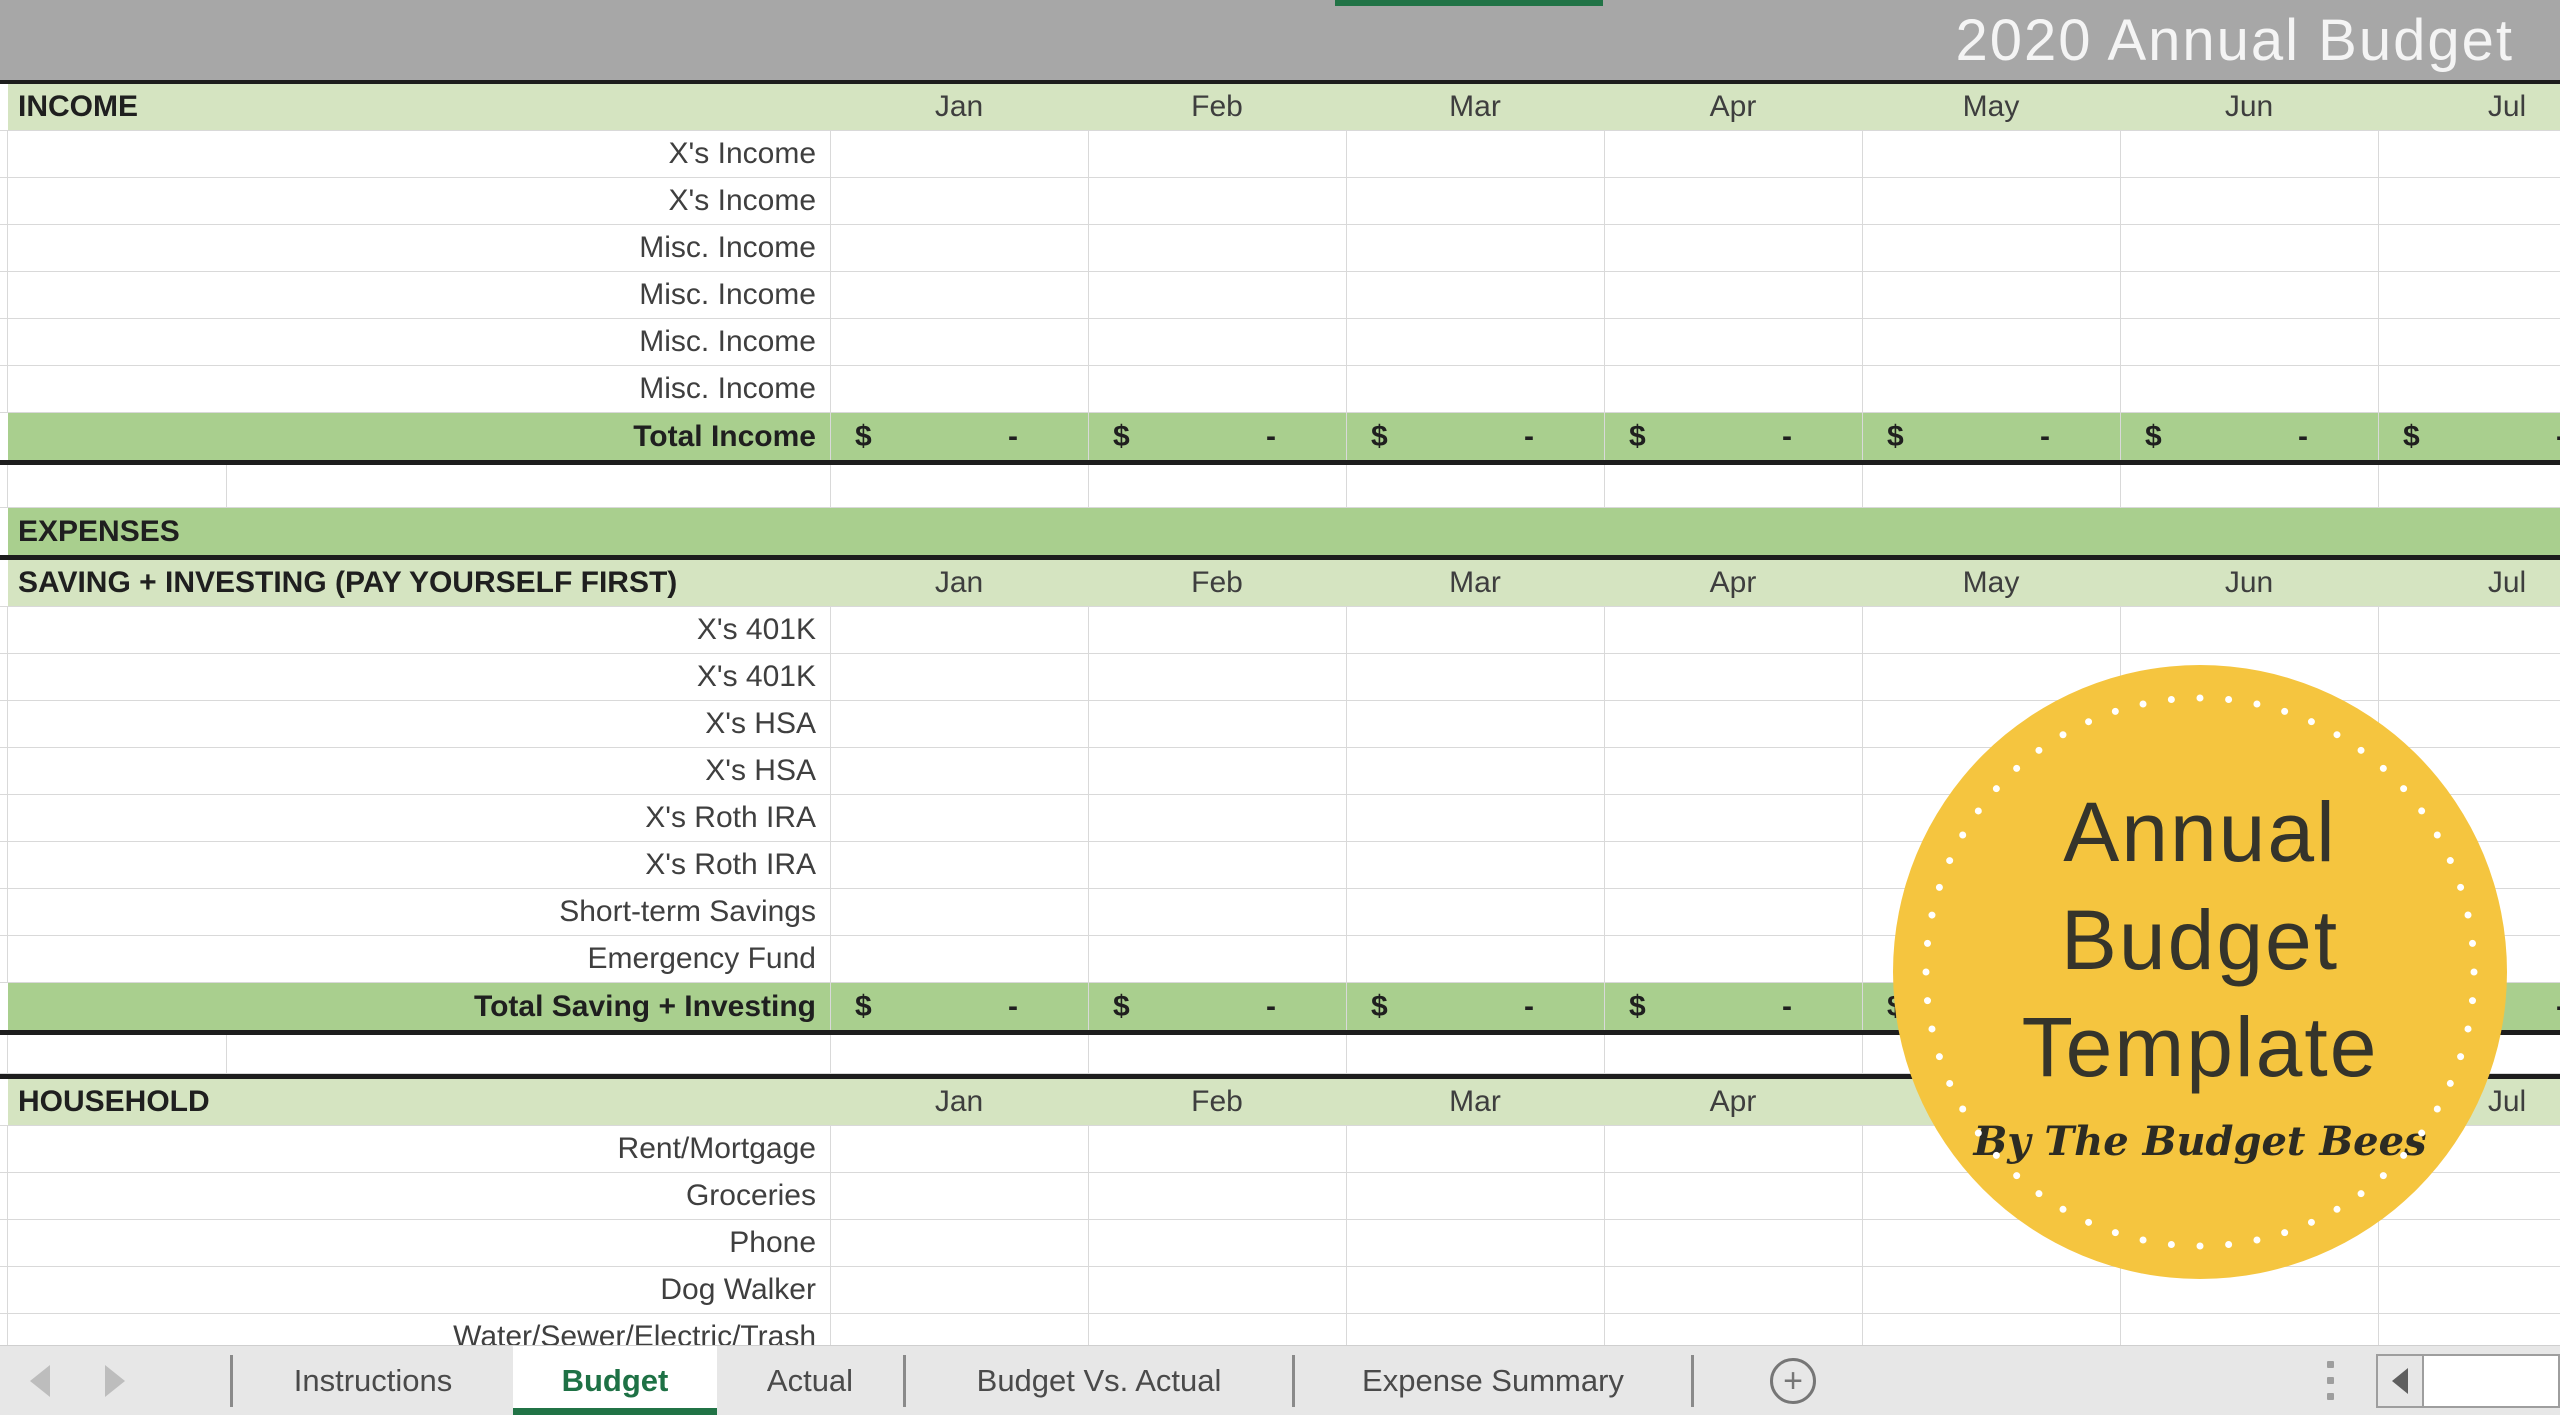 The image size is (2560, 1415). I want to click on row-label-cell: X's Income, so click(419, 154).